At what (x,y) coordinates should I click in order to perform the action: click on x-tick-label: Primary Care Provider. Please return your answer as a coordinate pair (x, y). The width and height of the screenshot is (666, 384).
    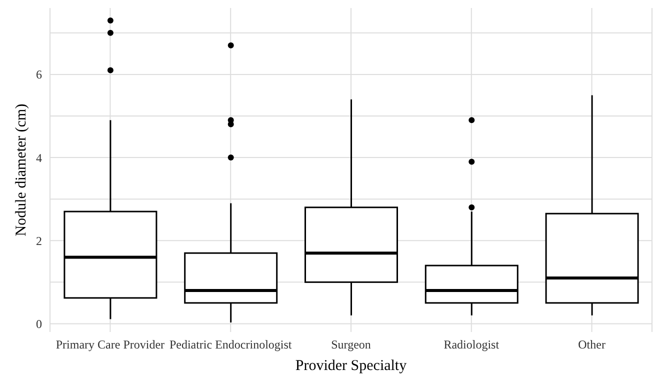
    Looking at the image, I should click on (110, 345).